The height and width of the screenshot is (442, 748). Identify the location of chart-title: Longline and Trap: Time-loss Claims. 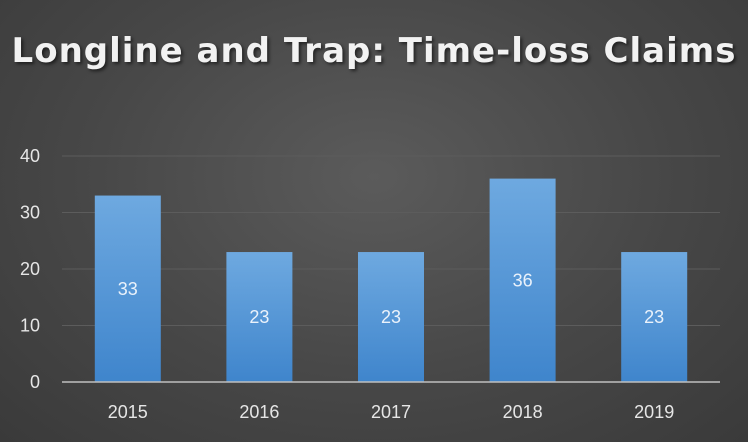
(374, 51).